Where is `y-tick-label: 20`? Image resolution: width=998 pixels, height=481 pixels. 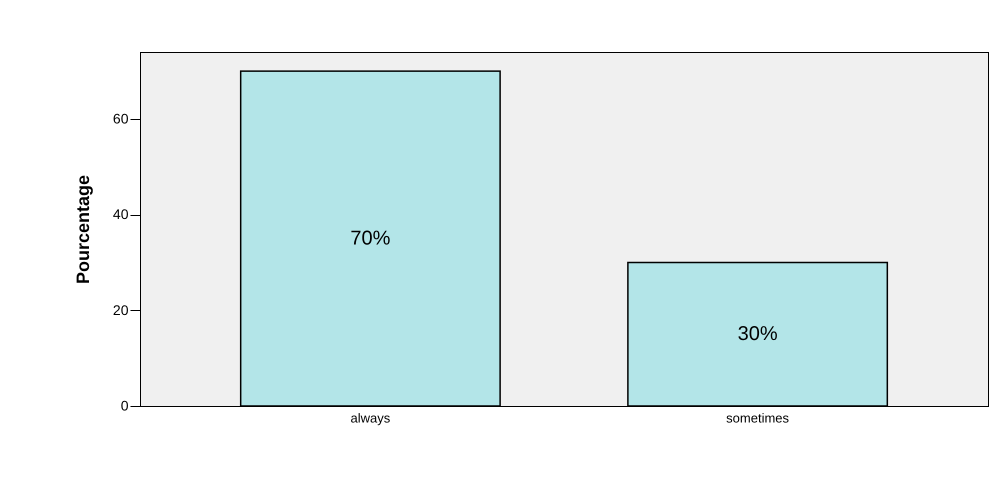 y-tick-label: 20 is located at coordinates (120, 310).